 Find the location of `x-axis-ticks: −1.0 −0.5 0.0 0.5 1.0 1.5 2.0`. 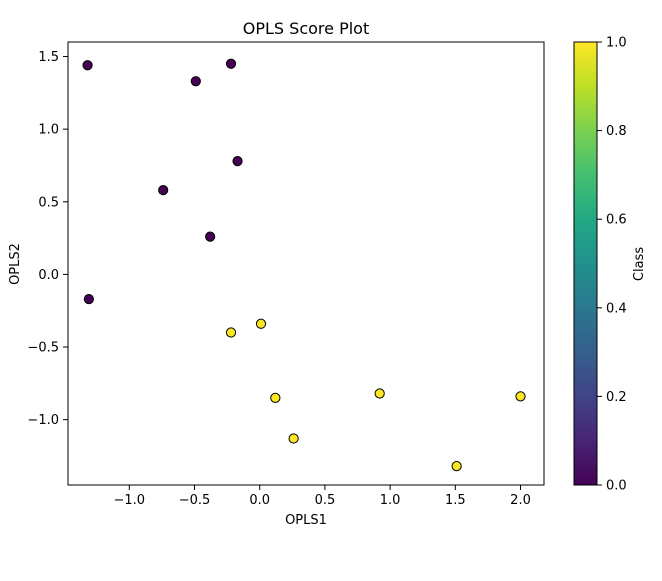

x-axis-ticks: −1.0 −0.5 0.0 0.5 1.0 1.5 2.0 is located at coordinates (322, 496).